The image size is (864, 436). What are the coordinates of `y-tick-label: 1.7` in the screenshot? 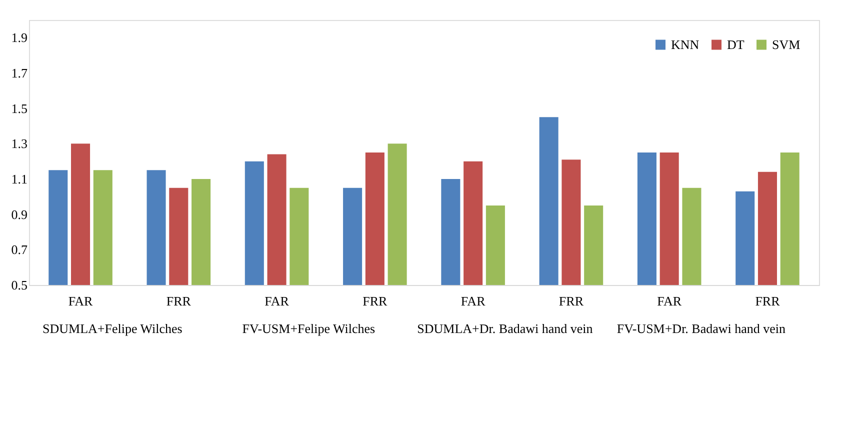 It's located at (19, 73).